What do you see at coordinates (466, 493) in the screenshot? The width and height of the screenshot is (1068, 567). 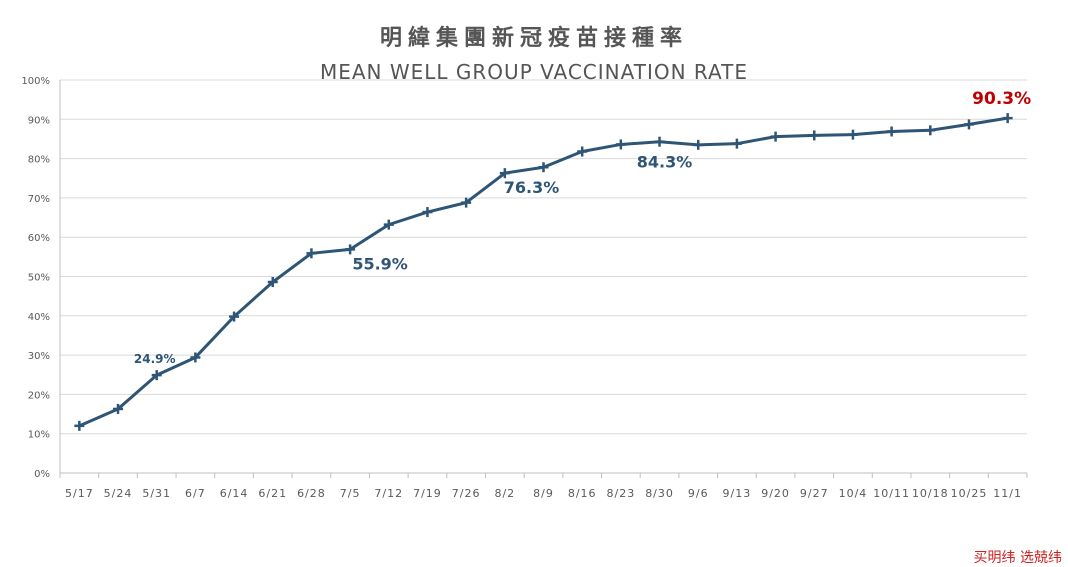 I see `x-tick-label: 7/26` at bounding box center [466, 493].